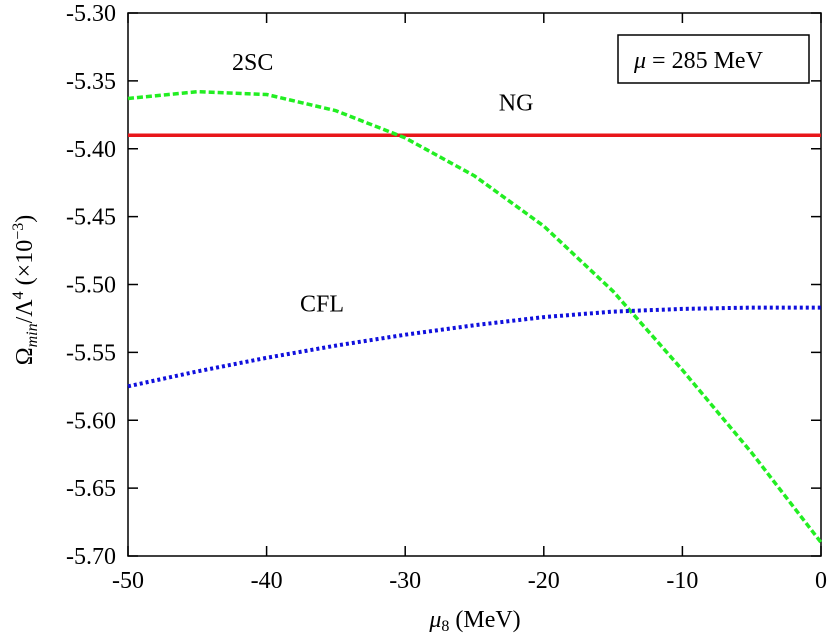  I want to click on y-tick-label: -5.55, so click(91, 353).